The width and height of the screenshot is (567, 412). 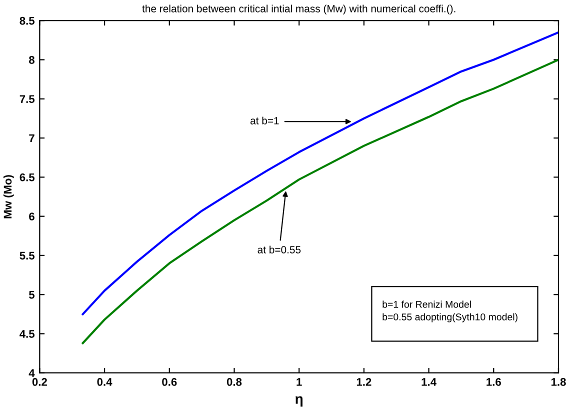 I want to click on x-tick-label: 0.2, so click(x=39, y=382).